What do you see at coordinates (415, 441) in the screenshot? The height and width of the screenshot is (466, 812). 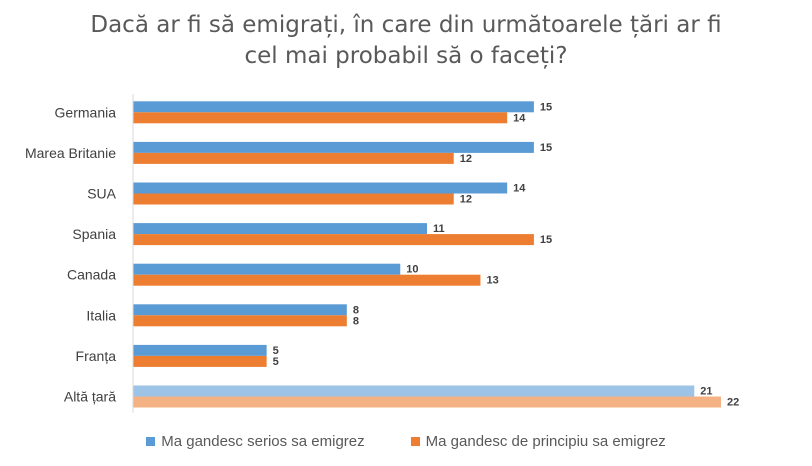 I see `legend-swatch-principiu` at bounding box center [415, 441].